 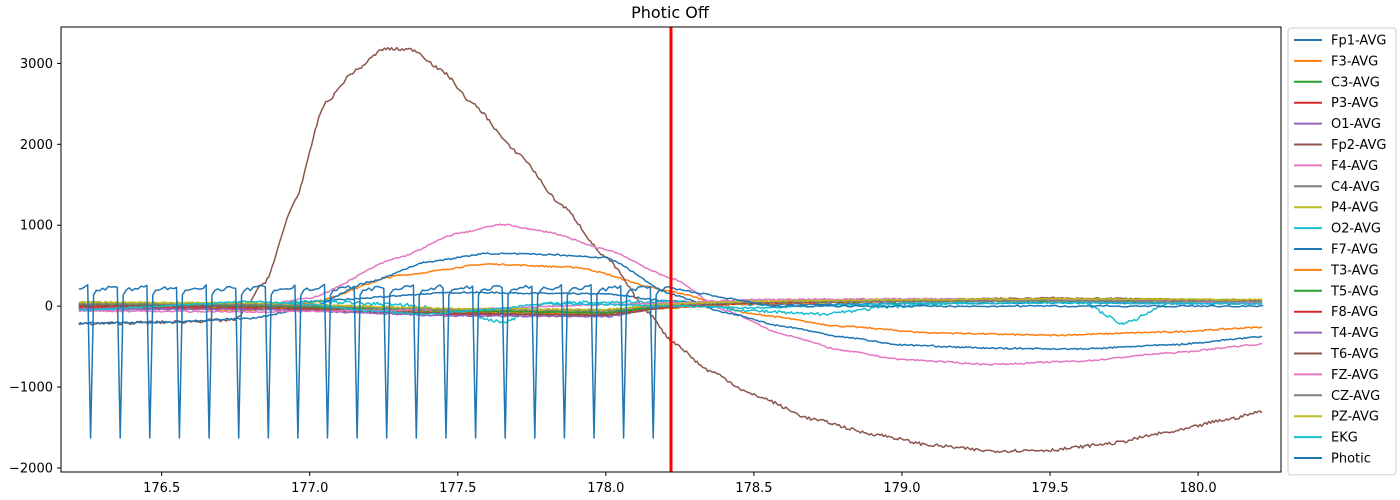 I want to click on legend-label: O1-AVG, so click(x=1356, y=124).